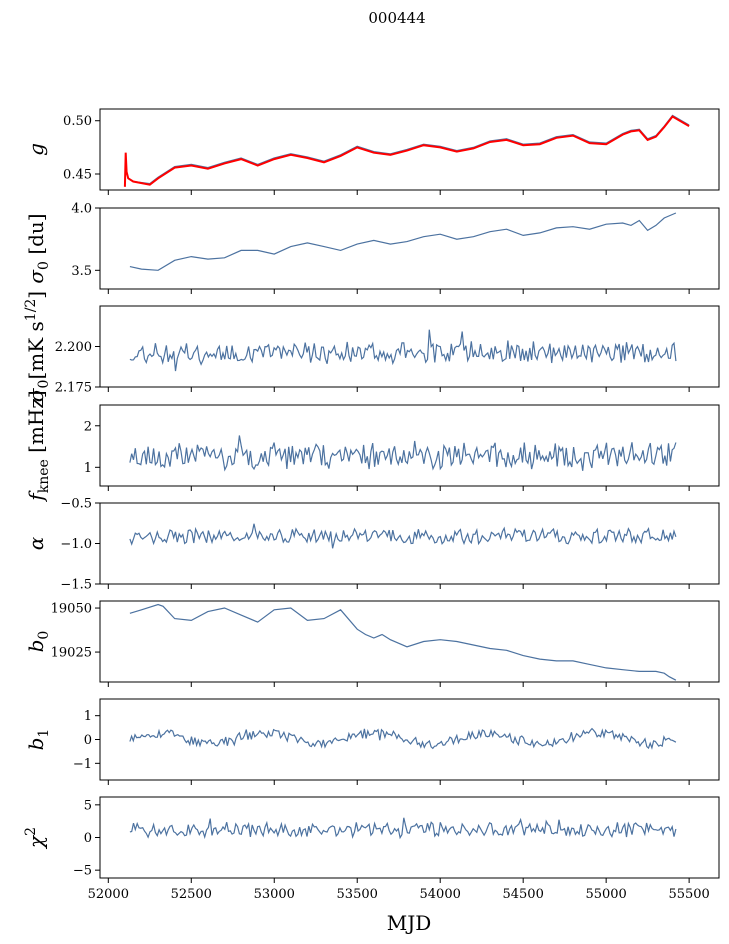 This screenshot has height=944, width=729. I want to click on y-axis-label-sigma0_mk: σ0[mK s1/2], so click(37, 346).